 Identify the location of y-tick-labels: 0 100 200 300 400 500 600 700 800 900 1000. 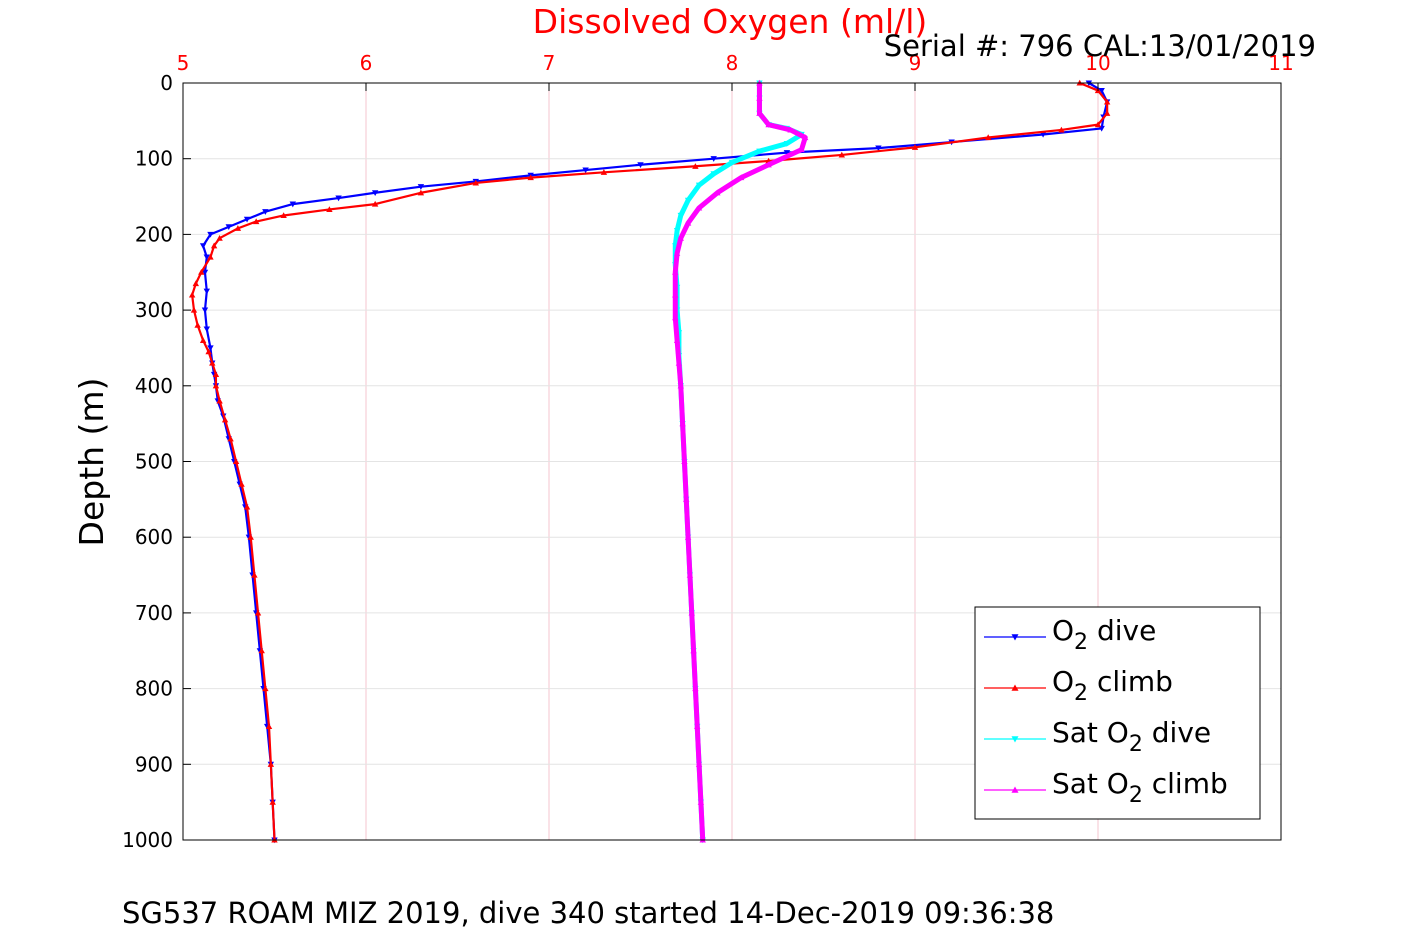
(156, 461).